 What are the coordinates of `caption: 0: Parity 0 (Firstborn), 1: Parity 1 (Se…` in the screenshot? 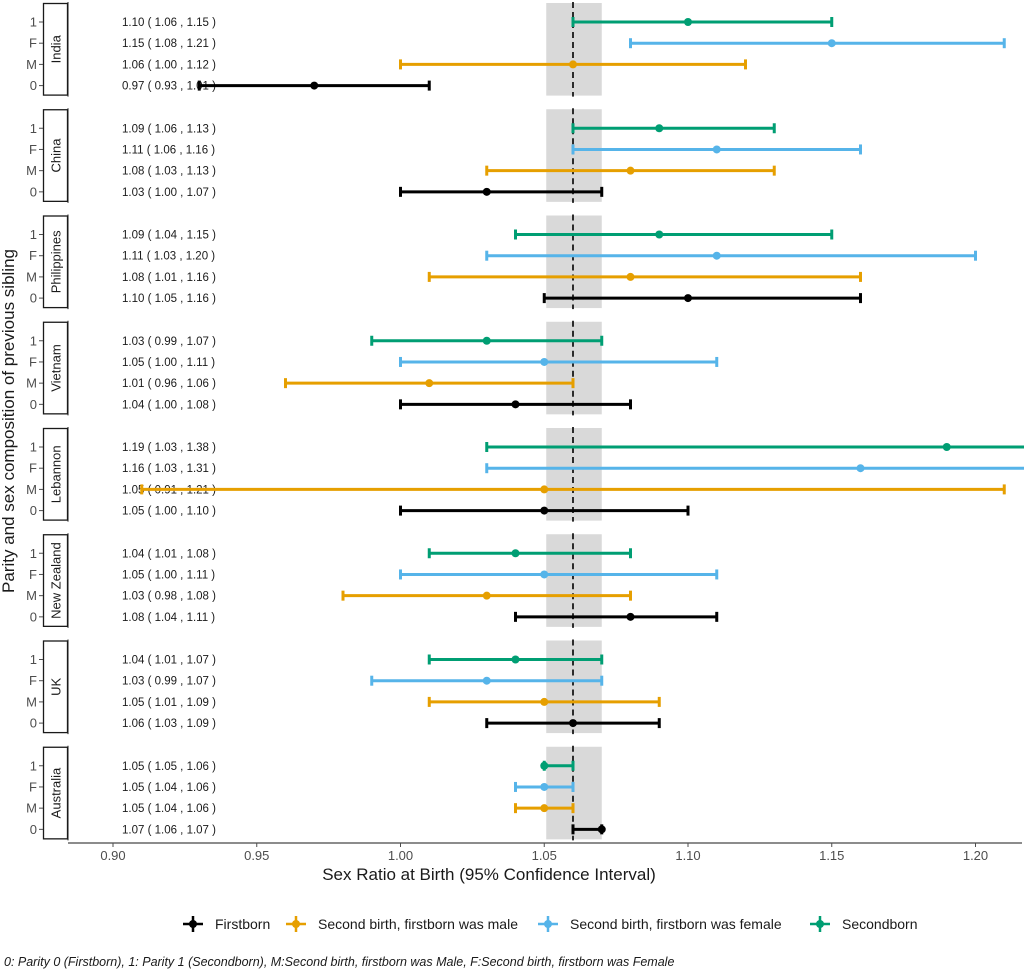 It's located at (339, 962).